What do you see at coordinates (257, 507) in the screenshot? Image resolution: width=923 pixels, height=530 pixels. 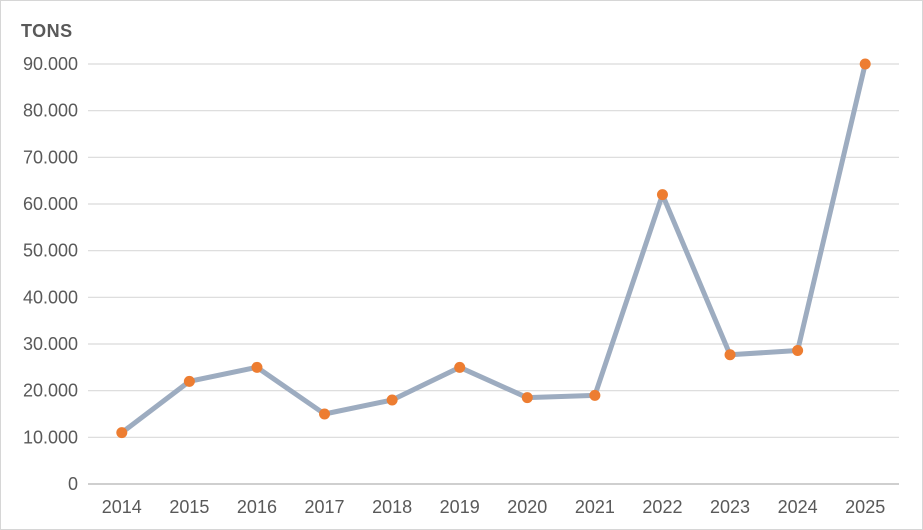 I see `x-tick-label: 2016` at bounding box center [257, 507].